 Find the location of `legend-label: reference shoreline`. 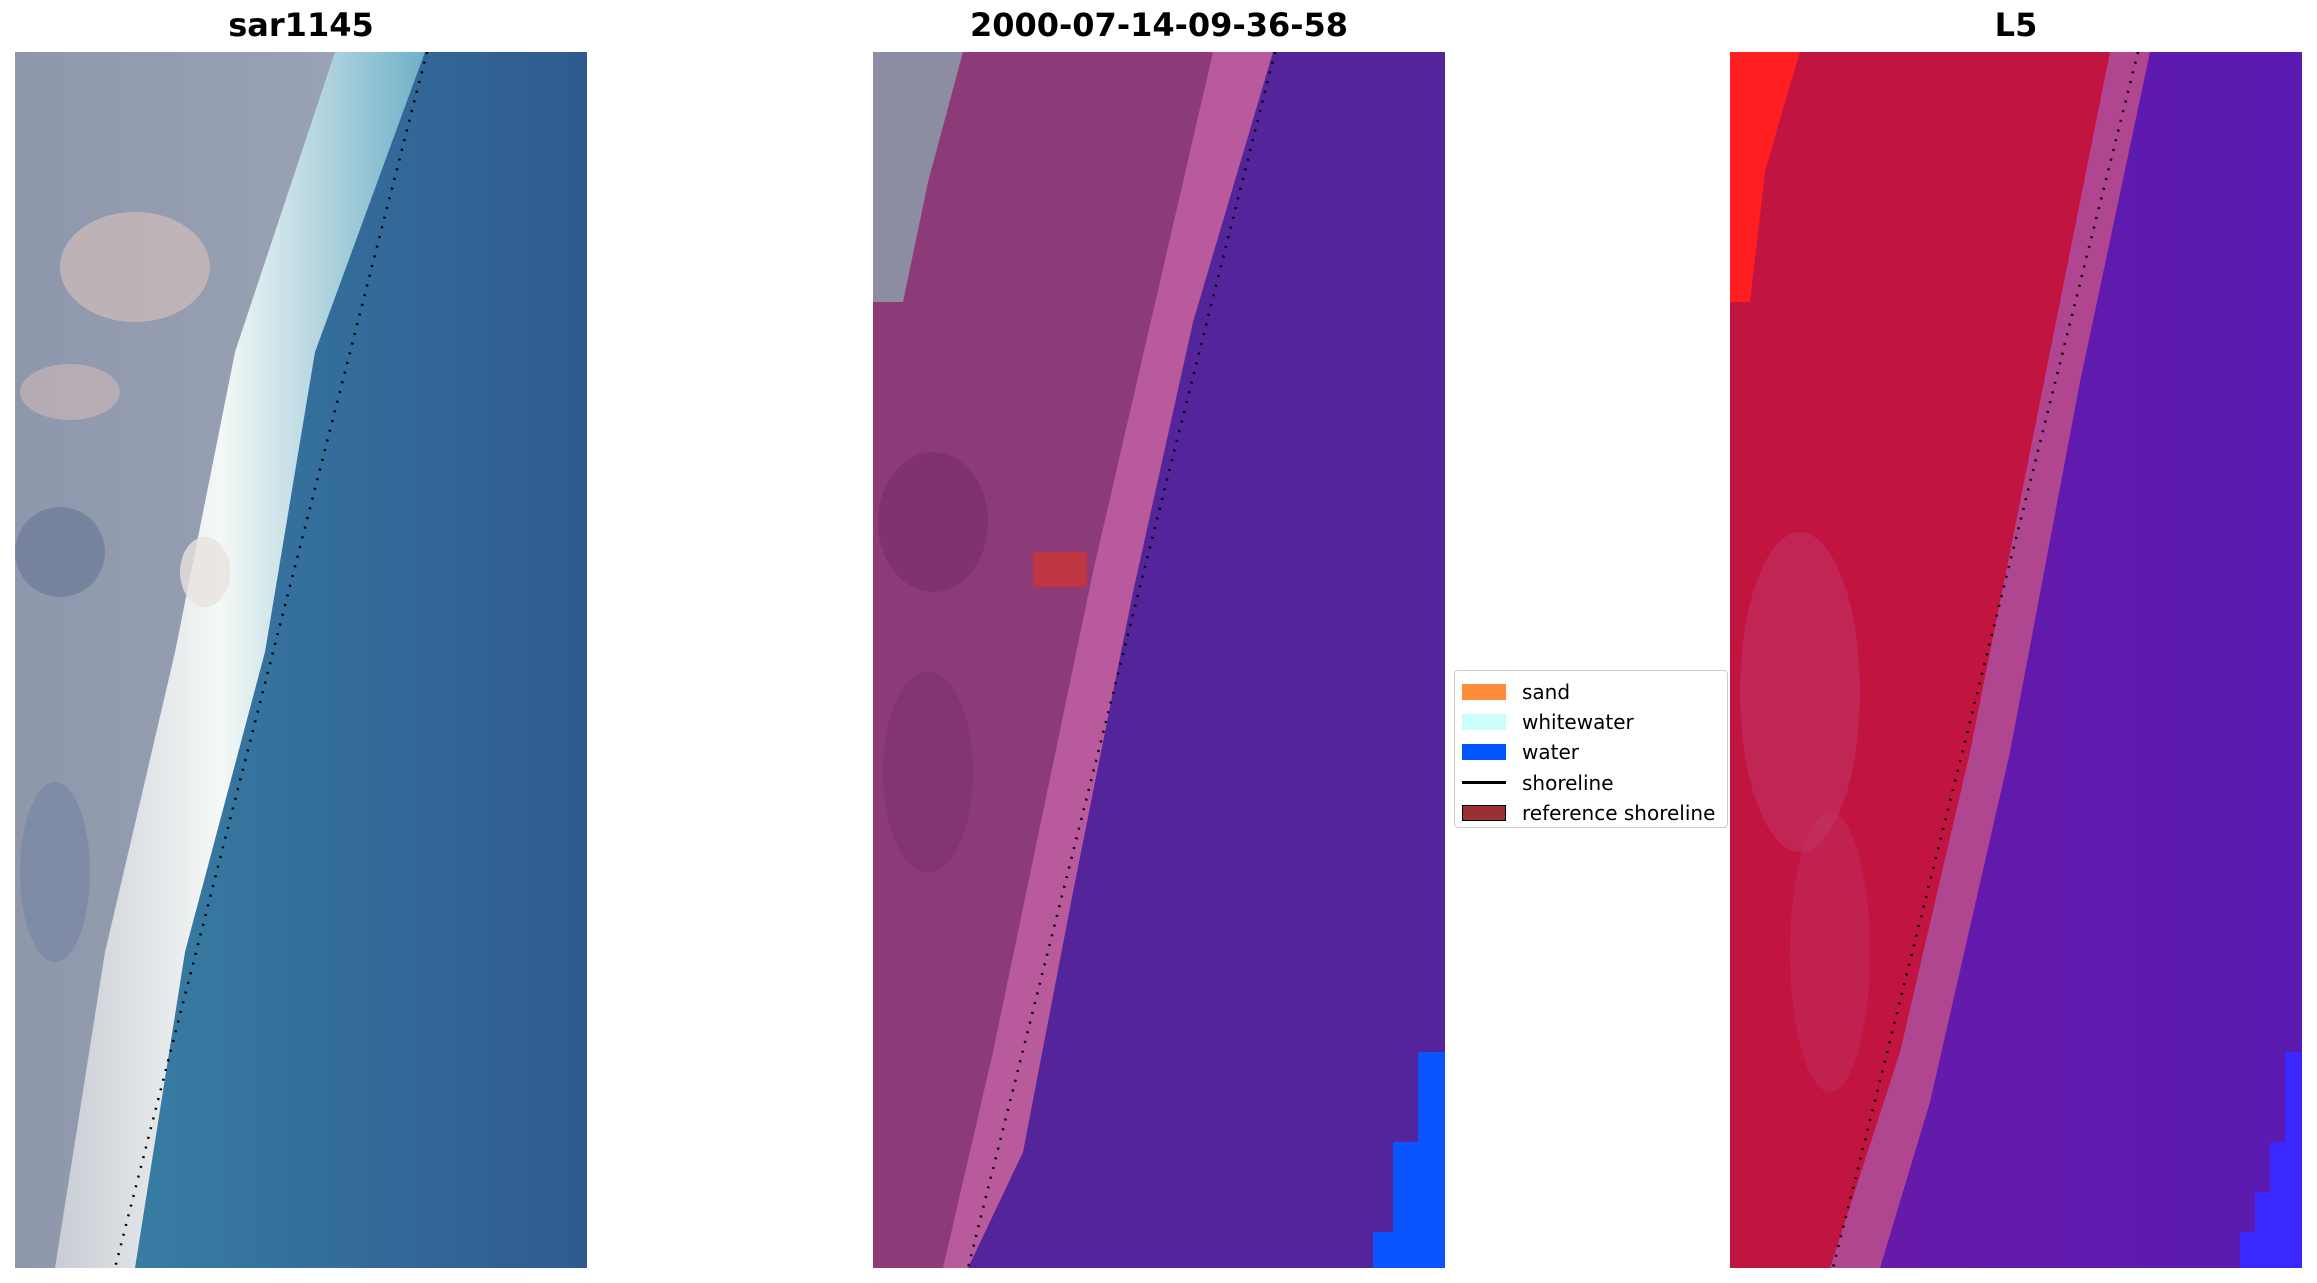

legend-label: reference shoreline is located at coordinates (1619, 812).